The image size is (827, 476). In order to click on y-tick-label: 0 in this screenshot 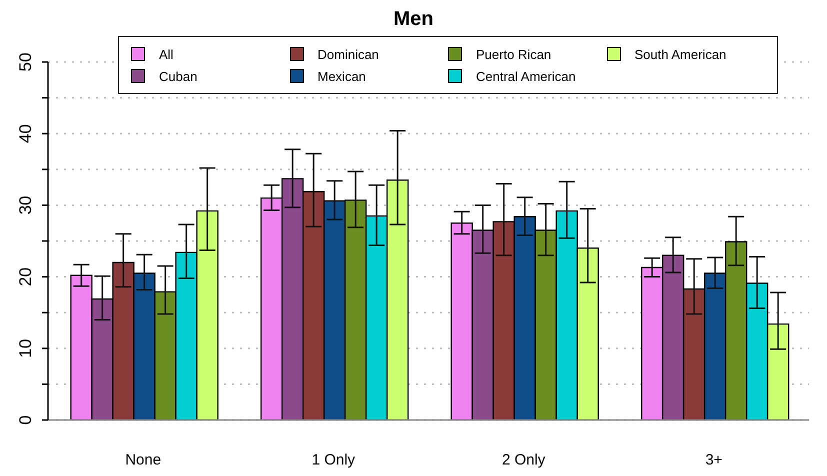, I will do `click(25, 420)`.